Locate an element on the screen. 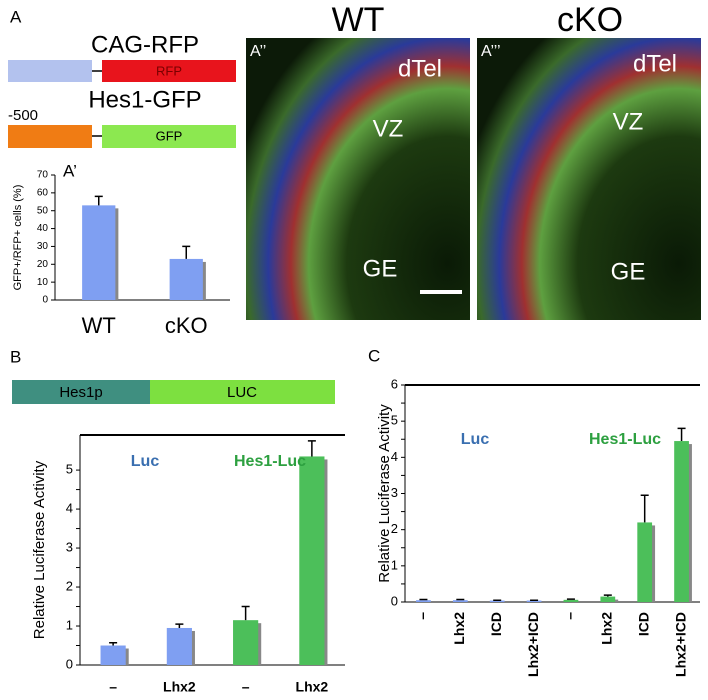 The height and width of the screenshot is (700, 708). gene-label: Hes1p is located at coordinates (80, 392).